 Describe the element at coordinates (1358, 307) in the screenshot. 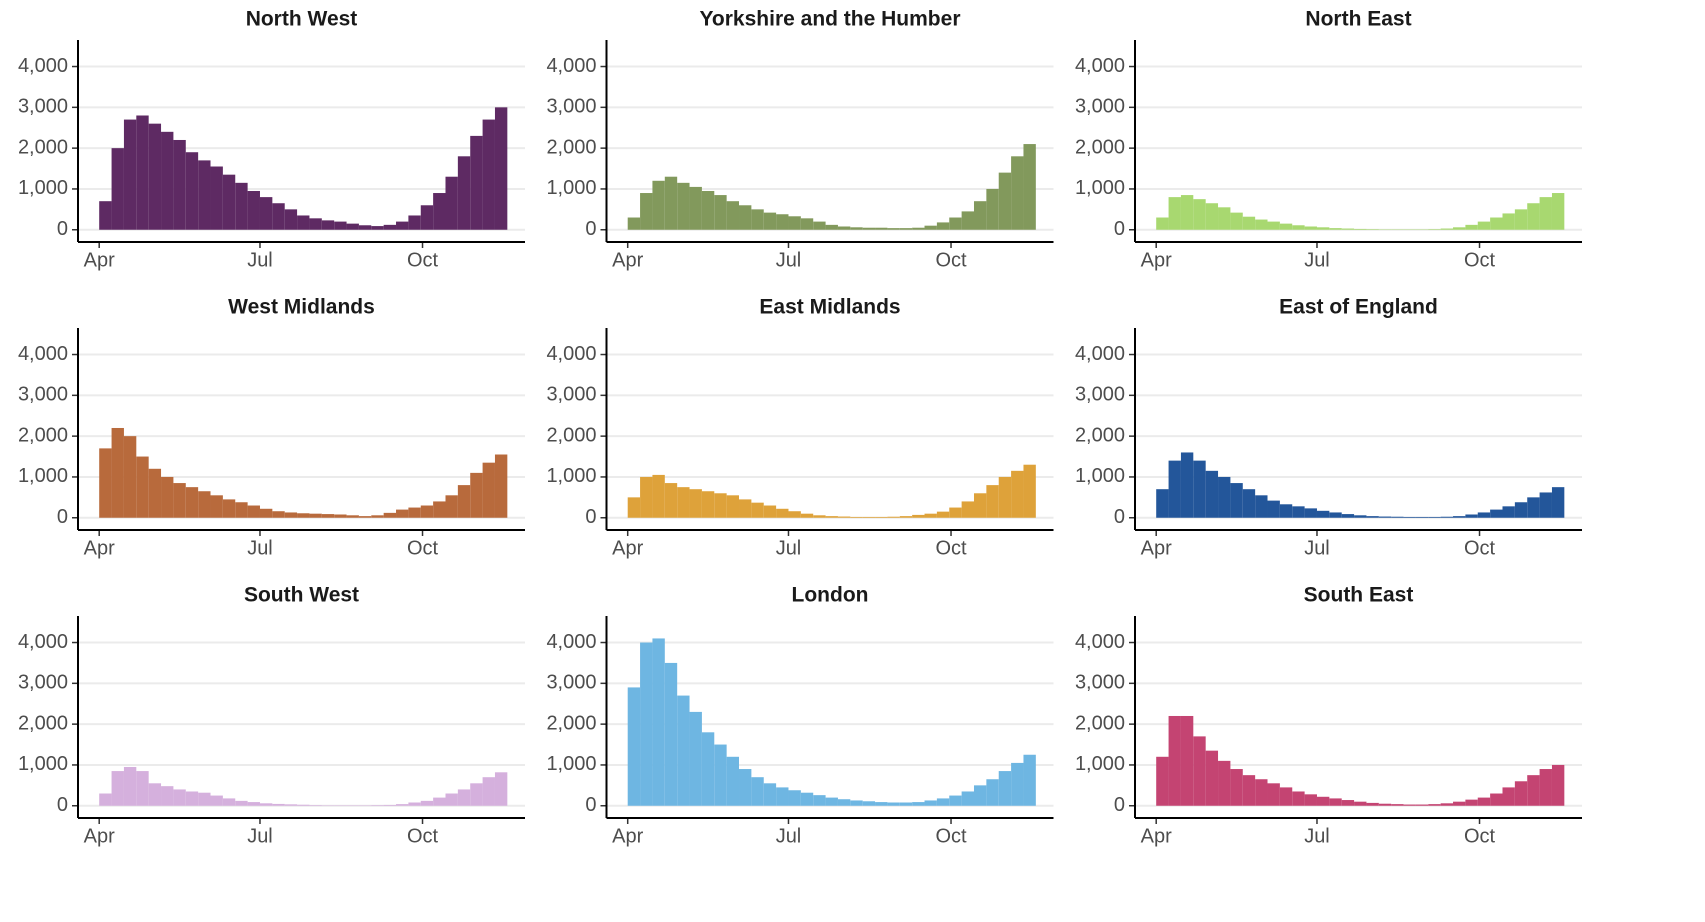

I see `panel-title: East of England` at that location.